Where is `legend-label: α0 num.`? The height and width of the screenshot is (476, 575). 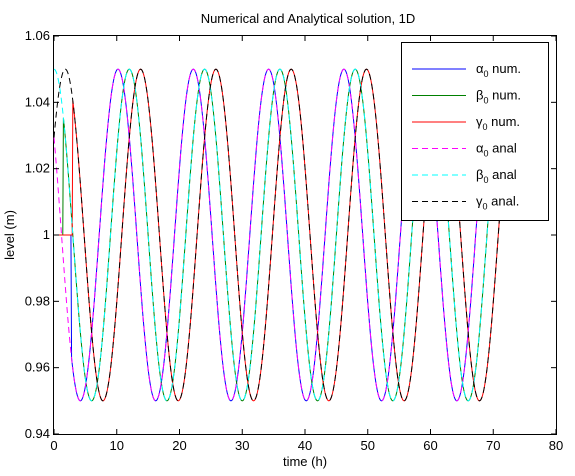 legend-label: α0 num. is located at coordinates (498, 70).